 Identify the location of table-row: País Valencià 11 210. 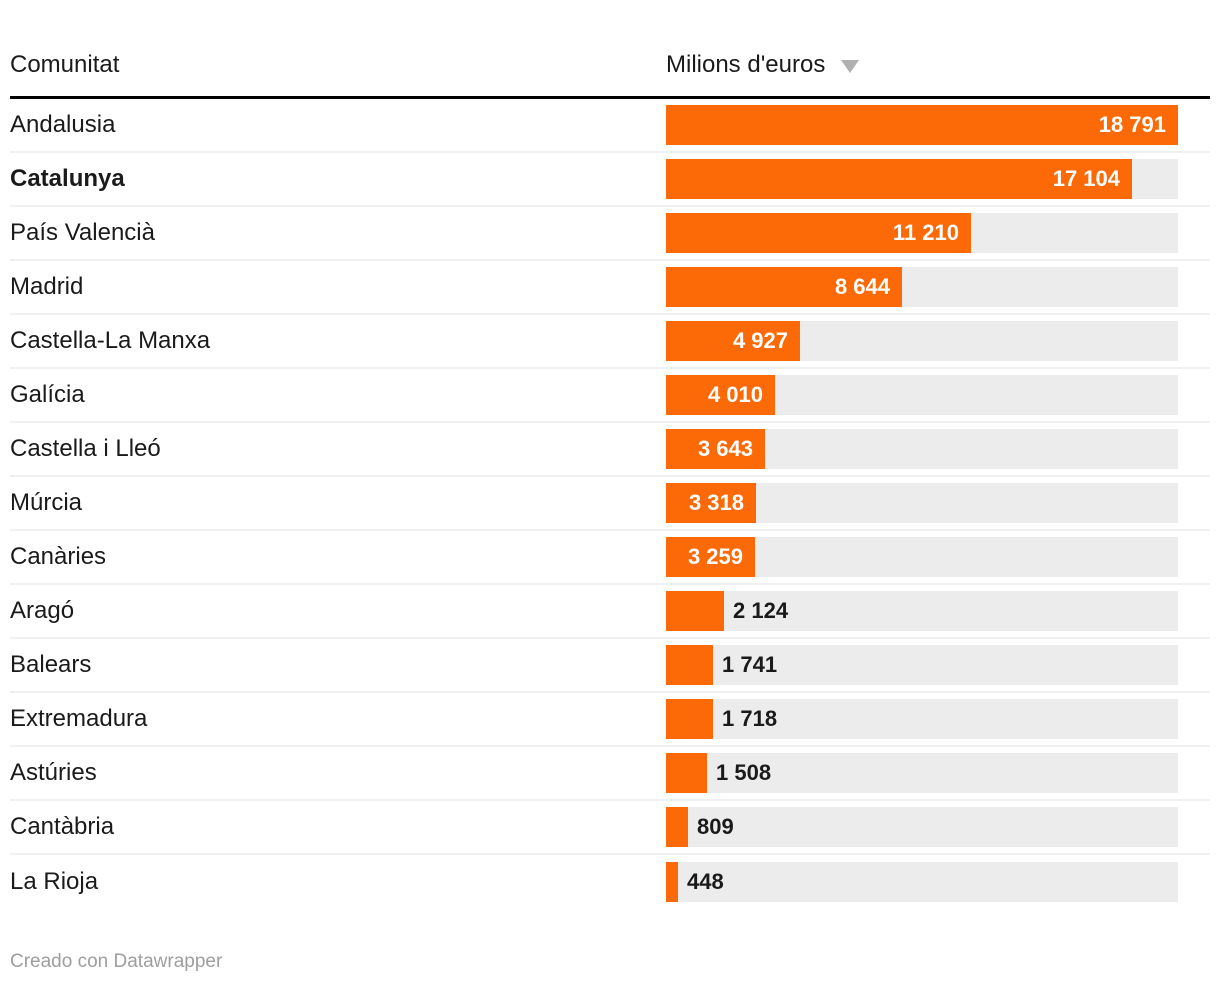
(610, 234).